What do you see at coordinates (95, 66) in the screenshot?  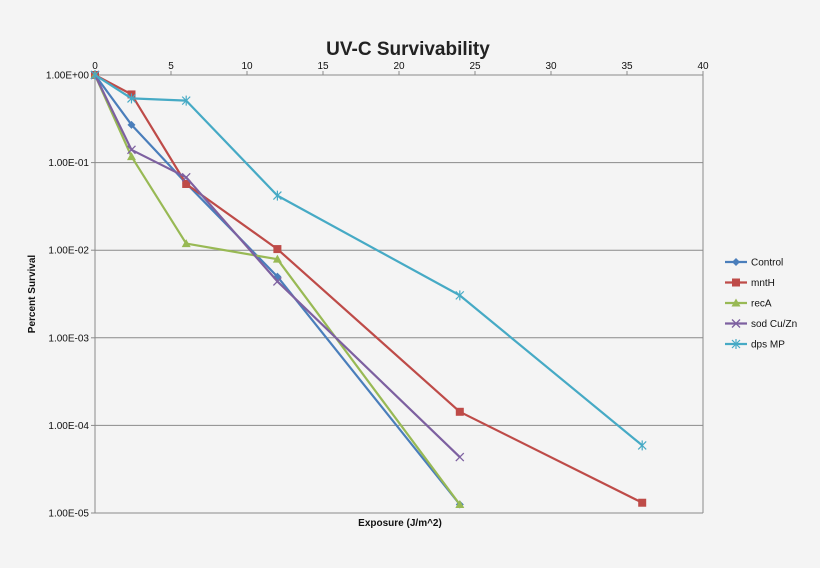 I see `x-tick-label: 0` at bounding box center [95, 66].